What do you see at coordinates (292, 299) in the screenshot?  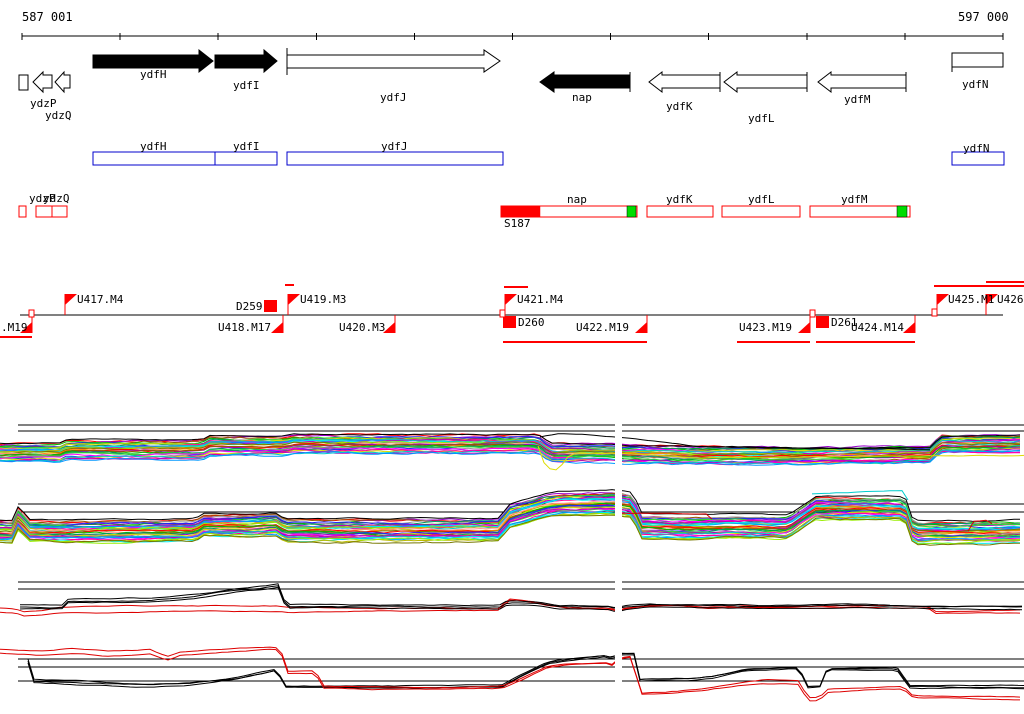 I see `segment-flag-U419.M3` at bounding box center [292, 299].